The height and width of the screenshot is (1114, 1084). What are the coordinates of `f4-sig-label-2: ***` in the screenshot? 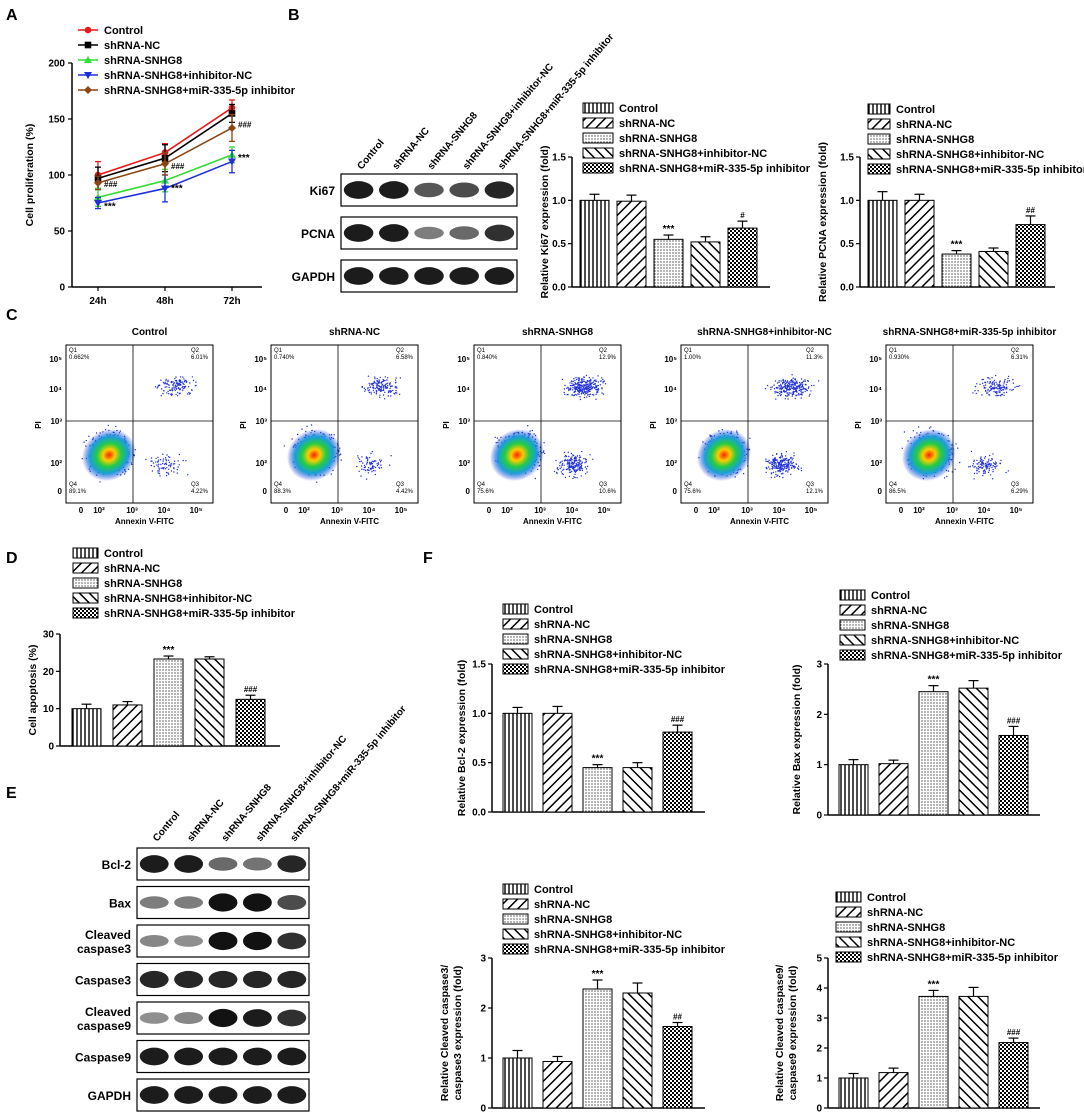 It's located at (934, 984).